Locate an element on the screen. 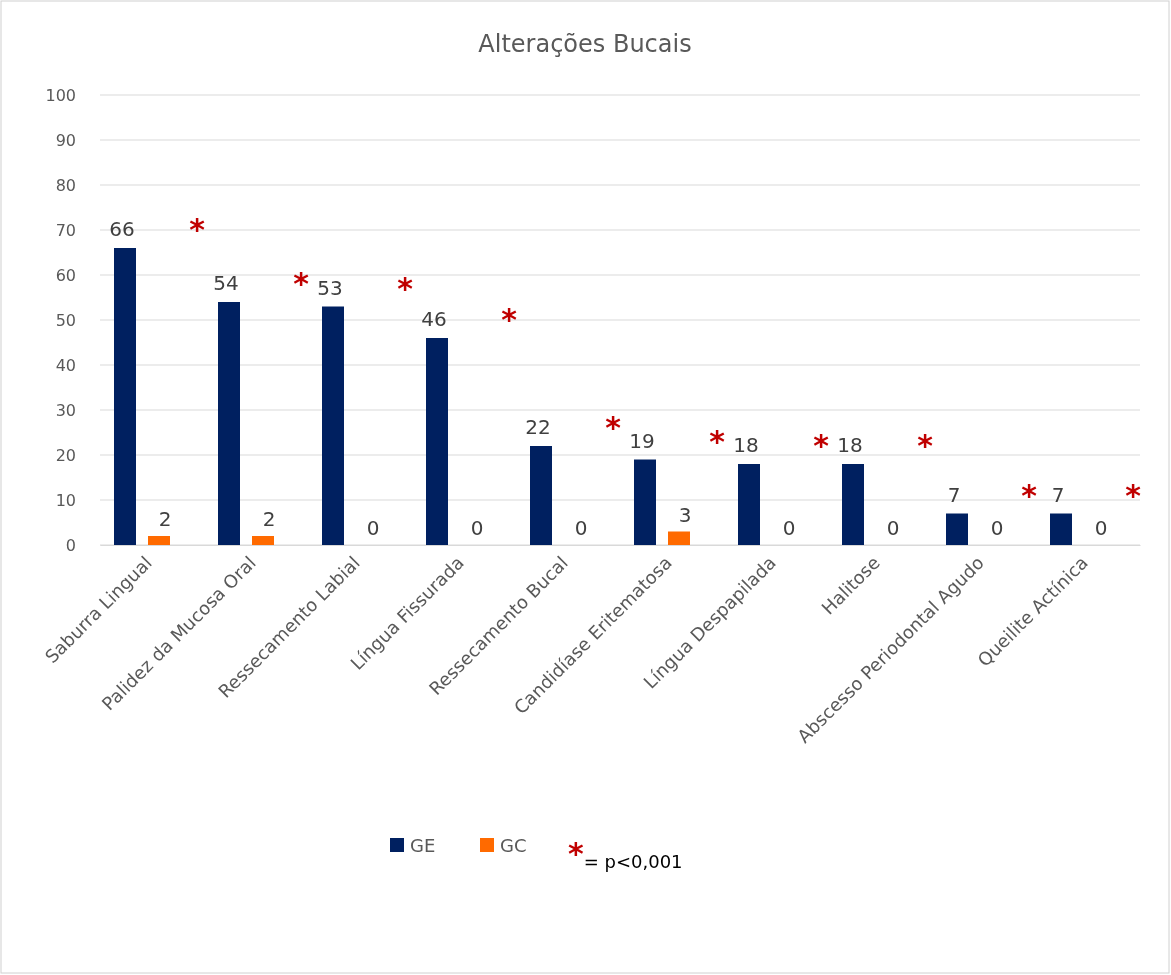 This screenshot has height=975, width=1171. data-label: 53 is located at coordinates (330, 287).